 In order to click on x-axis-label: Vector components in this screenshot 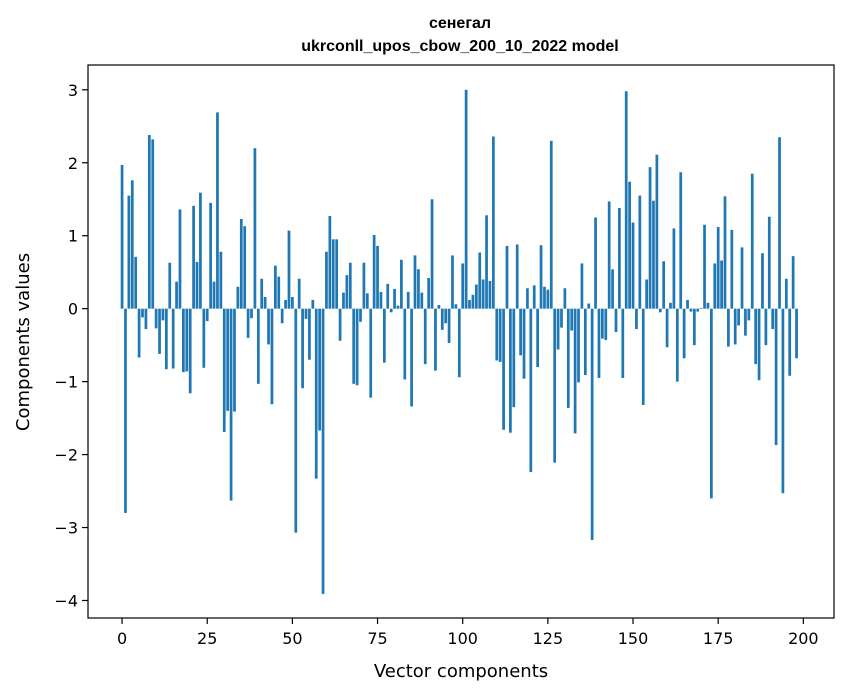, I will do `click(461, 671)`.